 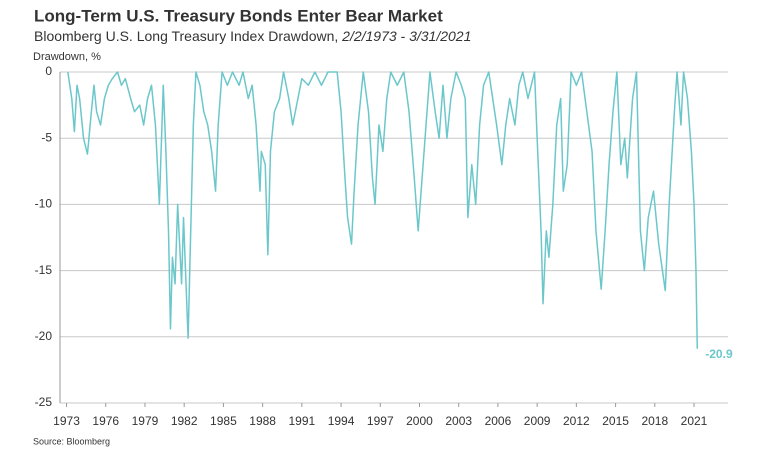 What do you see at coordinates (719, 354) in the screenshot?
I see `annotation: -20.9` at bounding box center [719, 354].